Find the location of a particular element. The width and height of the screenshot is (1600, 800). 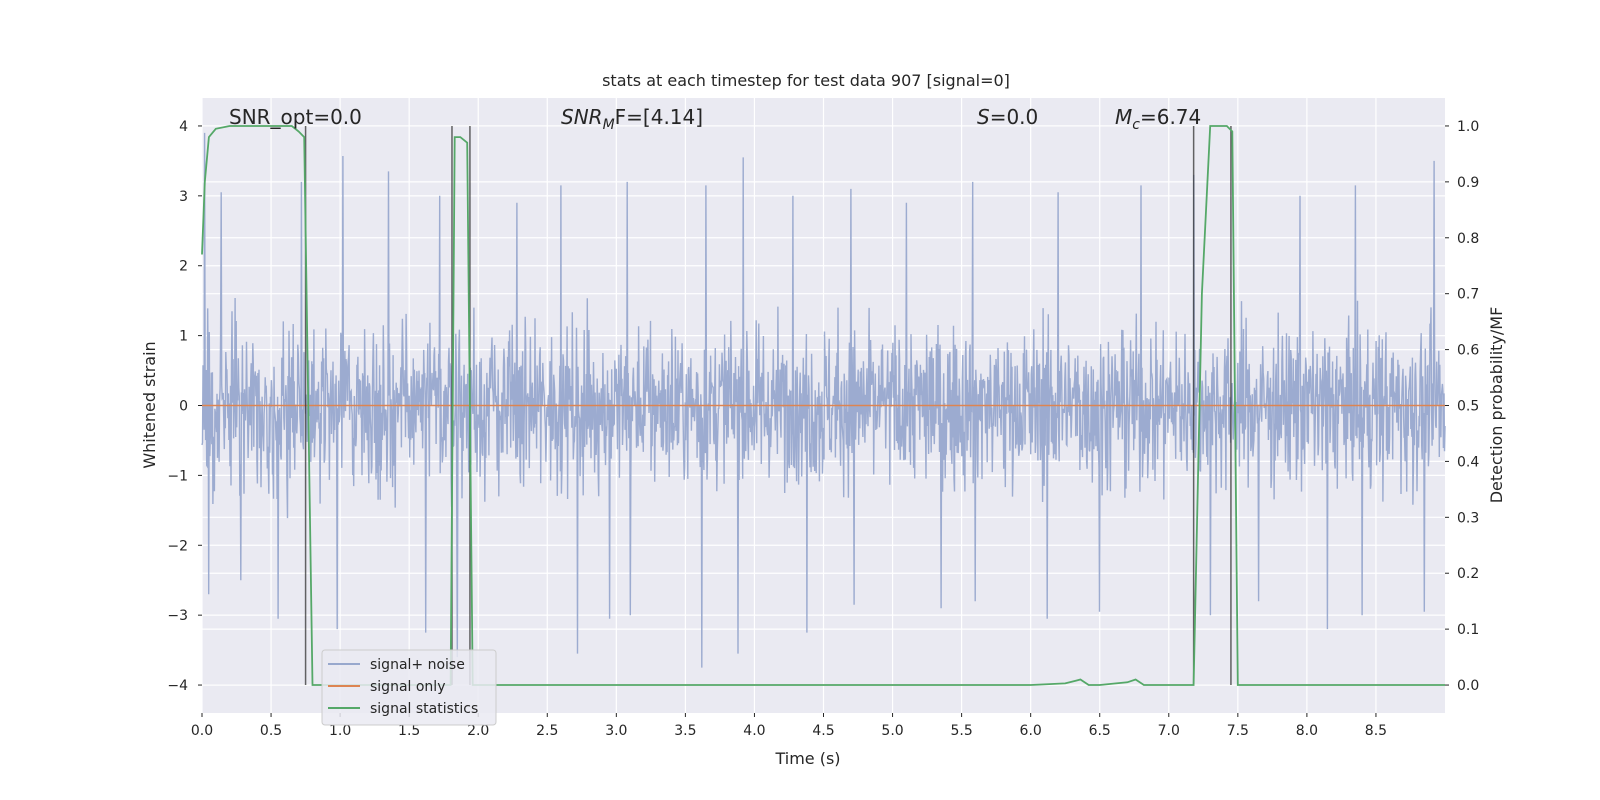

y-tick-label: 3 is located at coordinates (183, 197).